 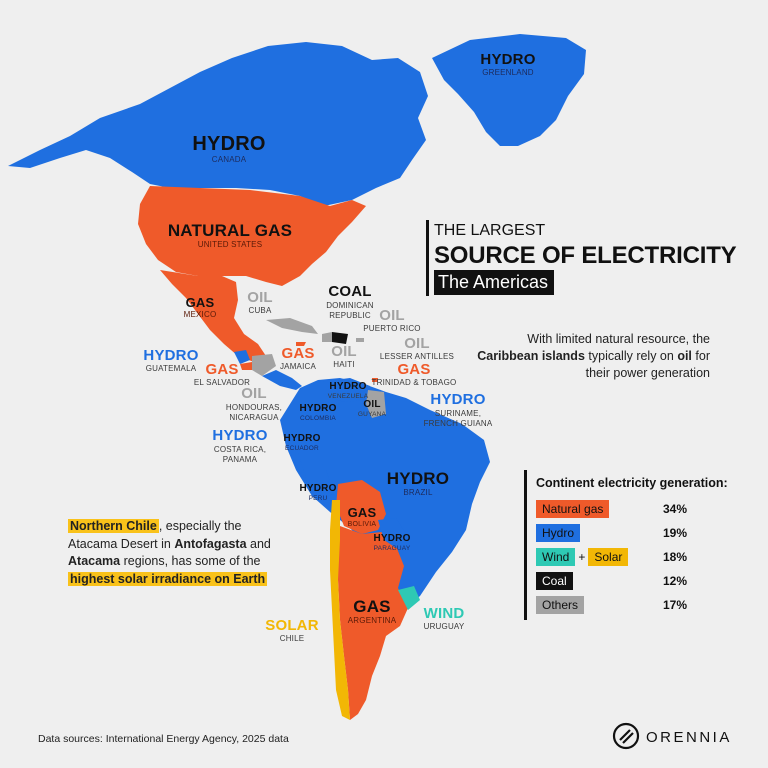 What do you see at coordinates (229, 159) in the screenshot?
I see `country-text: CANADA` at bounding box center [229, 159].